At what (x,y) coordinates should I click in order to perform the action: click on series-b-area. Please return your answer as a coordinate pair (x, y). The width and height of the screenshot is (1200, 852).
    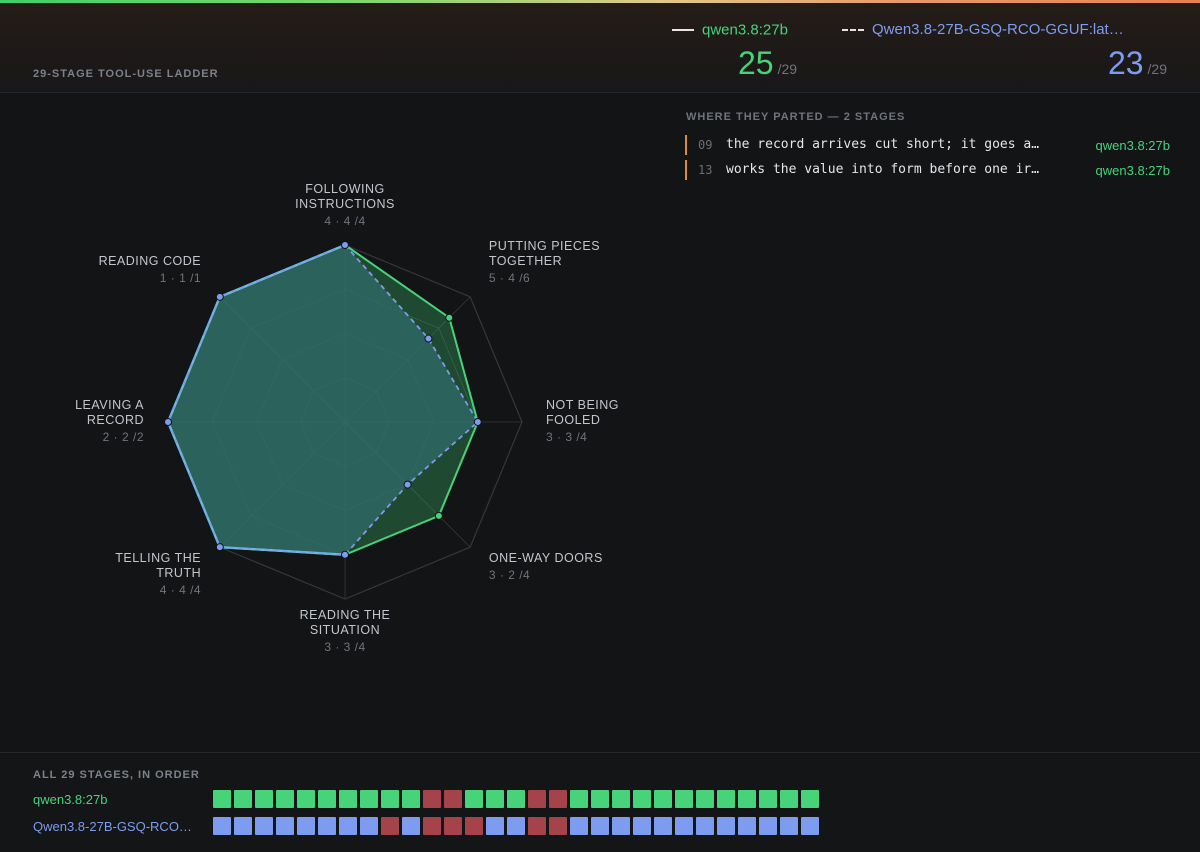
    Looking at the image, I should click on (323, 400).